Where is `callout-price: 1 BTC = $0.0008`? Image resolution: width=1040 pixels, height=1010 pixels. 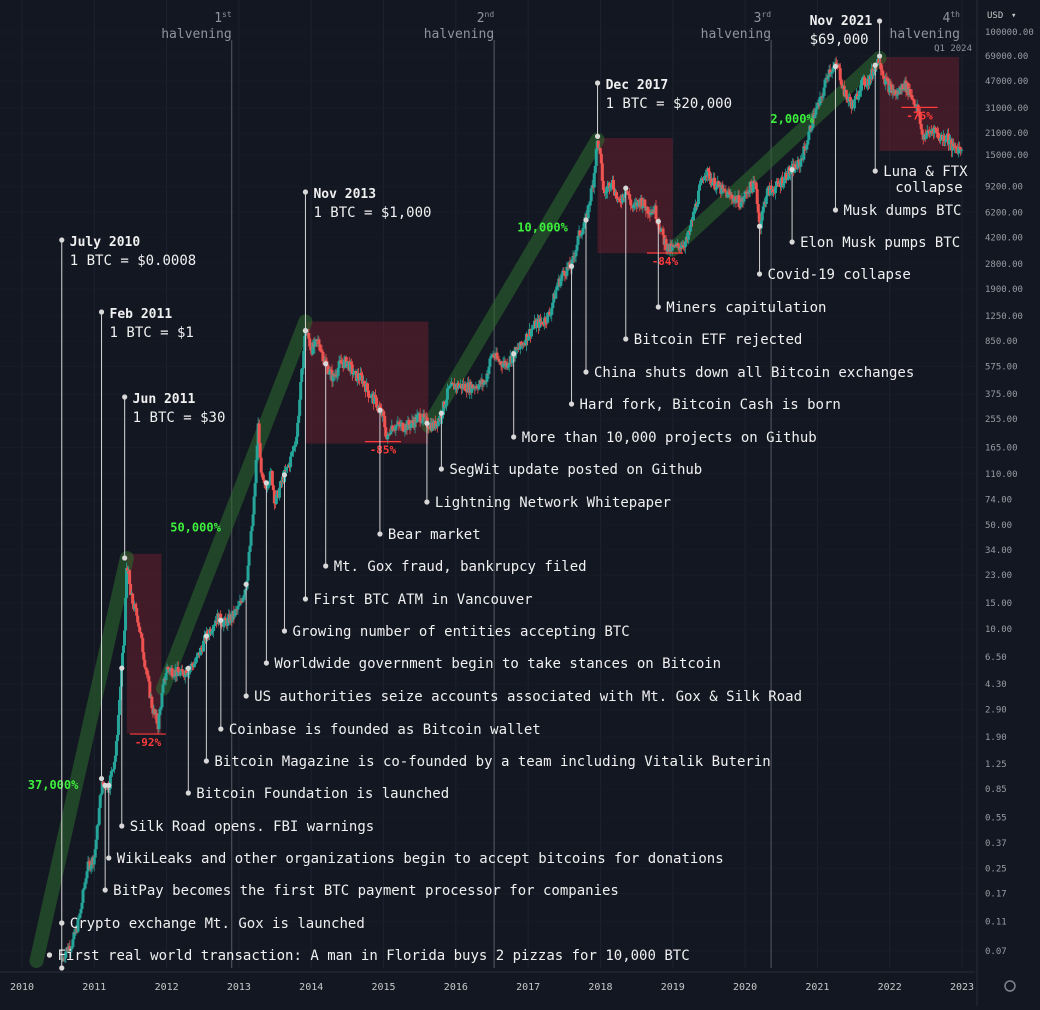
callout-price: 1 BTC = $0.0008 is located at coordinates (133, 261).